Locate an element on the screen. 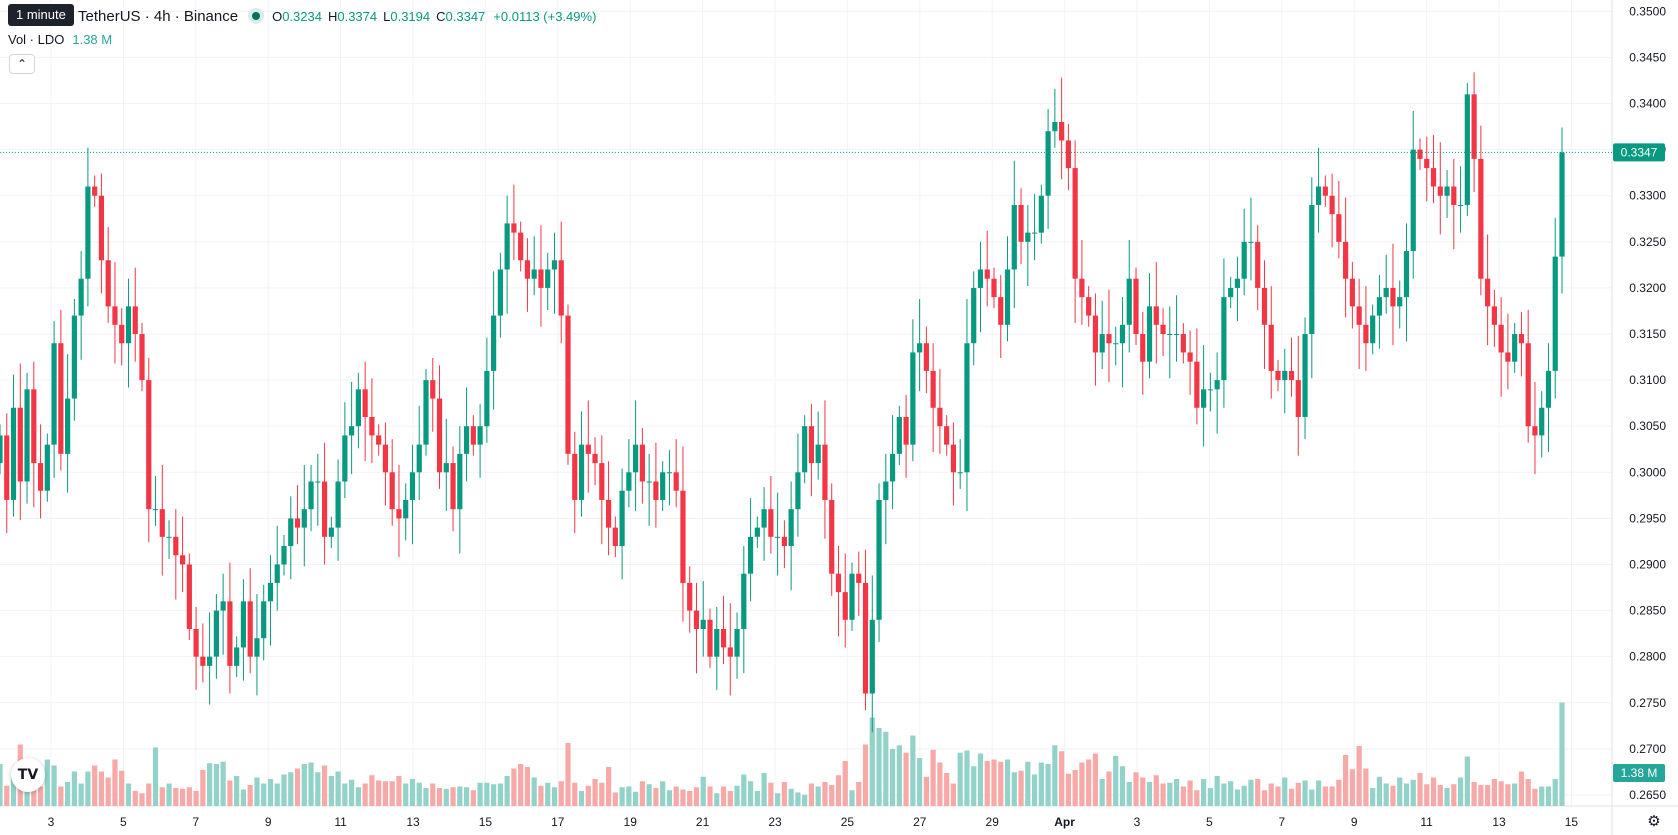  x-tick-label: 5 is located at coordinates (1209, 822).